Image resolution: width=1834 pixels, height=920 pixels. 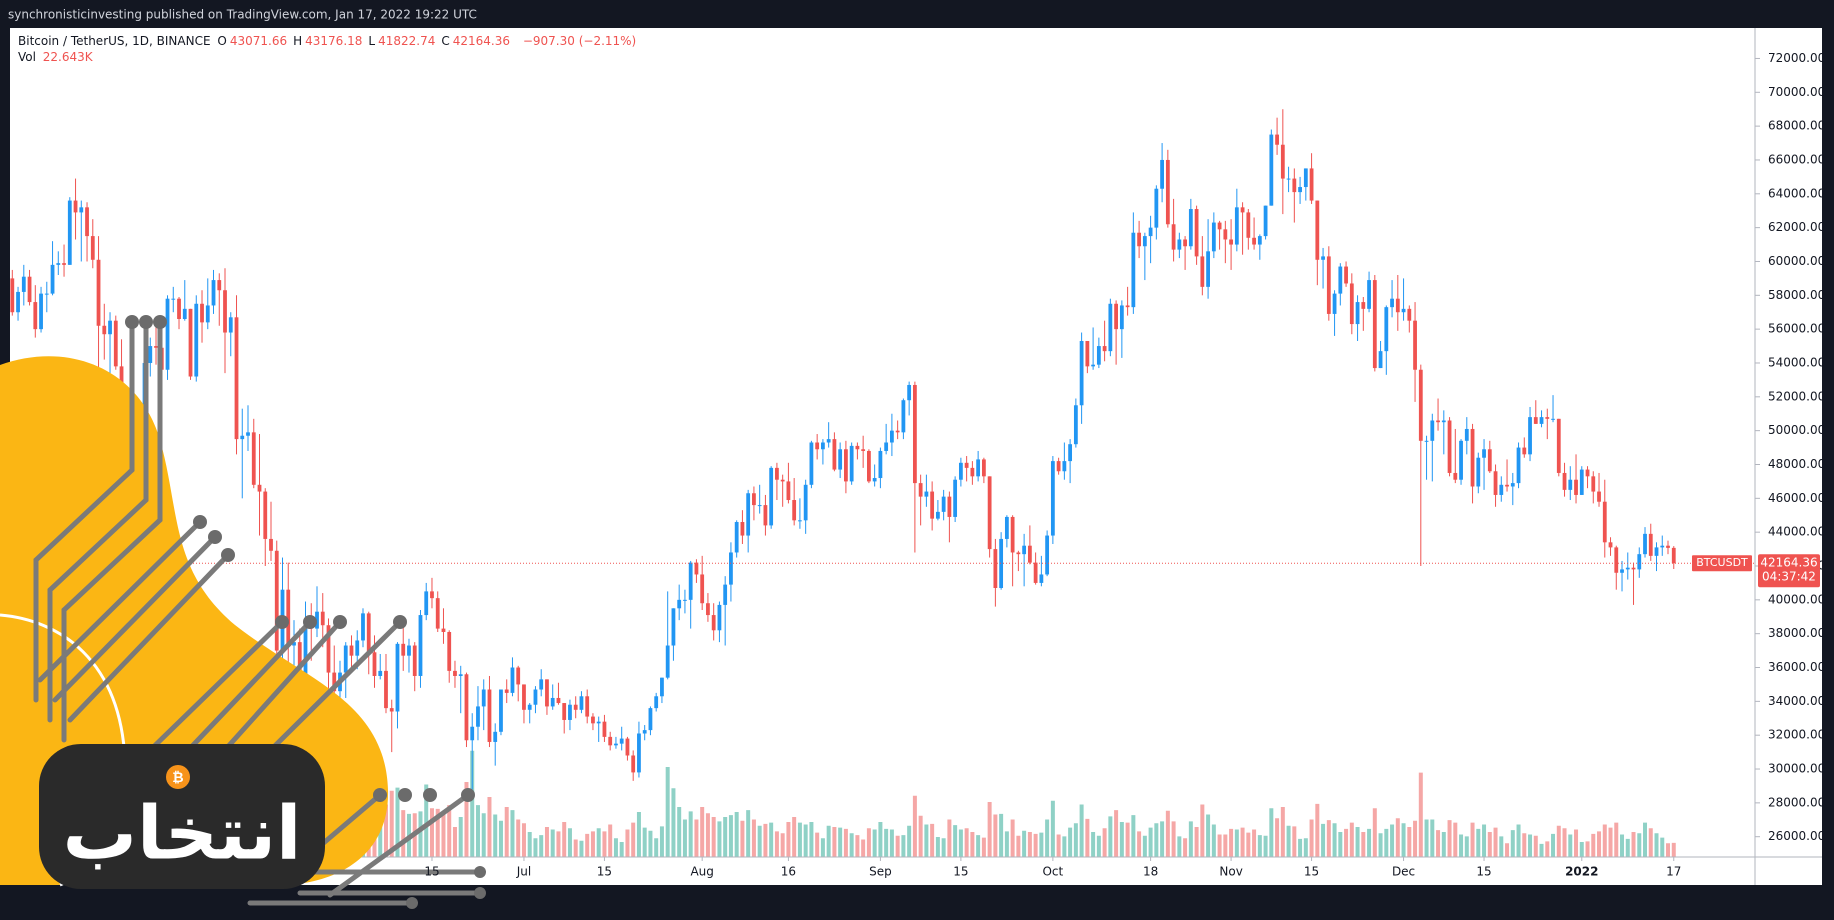 What do you see at coordinates (481, 41) in the screenshot?
I see `ohlc-value: 42164.36` at bounding box center [481, 41].